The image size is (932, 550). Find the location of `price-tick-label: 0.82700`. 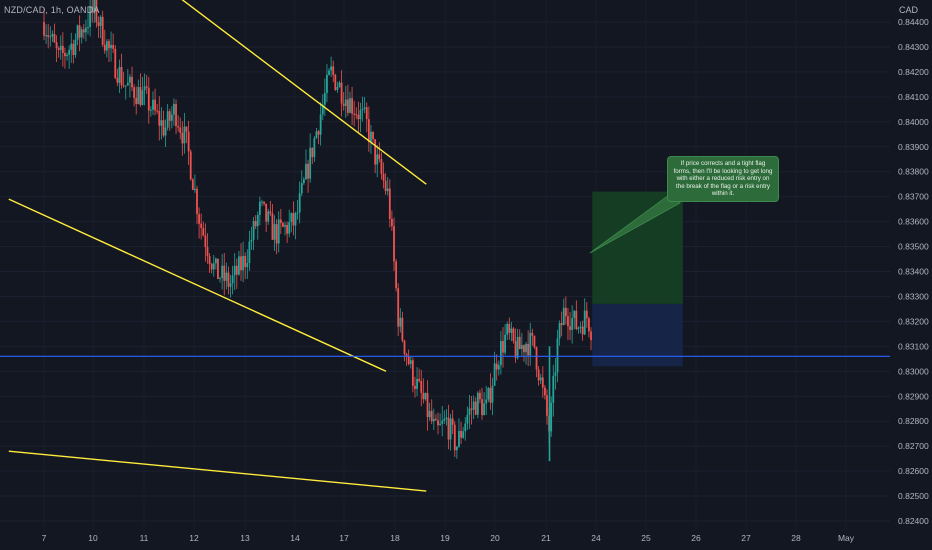

price-tick-label: 0.82700 is located at coordinates (913, 446).